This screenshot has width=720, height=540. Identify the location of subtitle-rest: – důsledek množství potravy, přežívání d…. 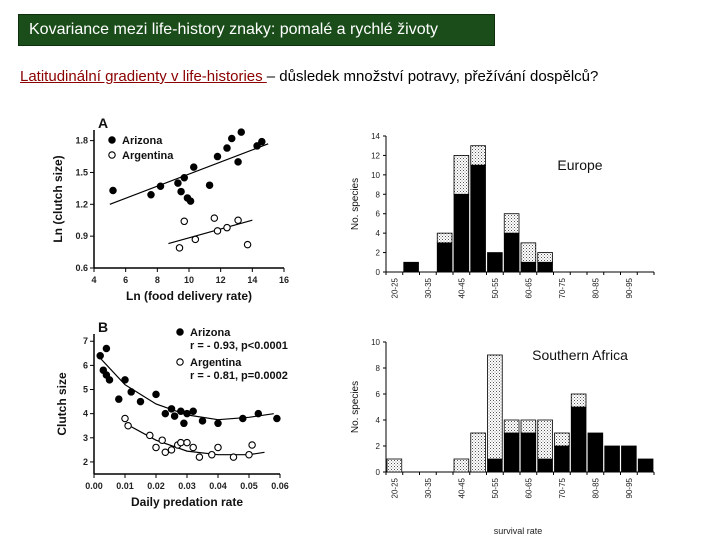
(432, 76).